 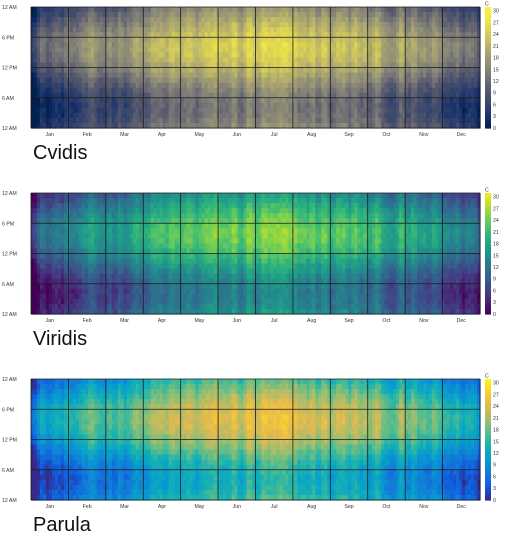 What do you see at coordinates (9, 69) in the screenshot?
I see `y-tick-label: 12 PM` at bounding box center [9, 69].